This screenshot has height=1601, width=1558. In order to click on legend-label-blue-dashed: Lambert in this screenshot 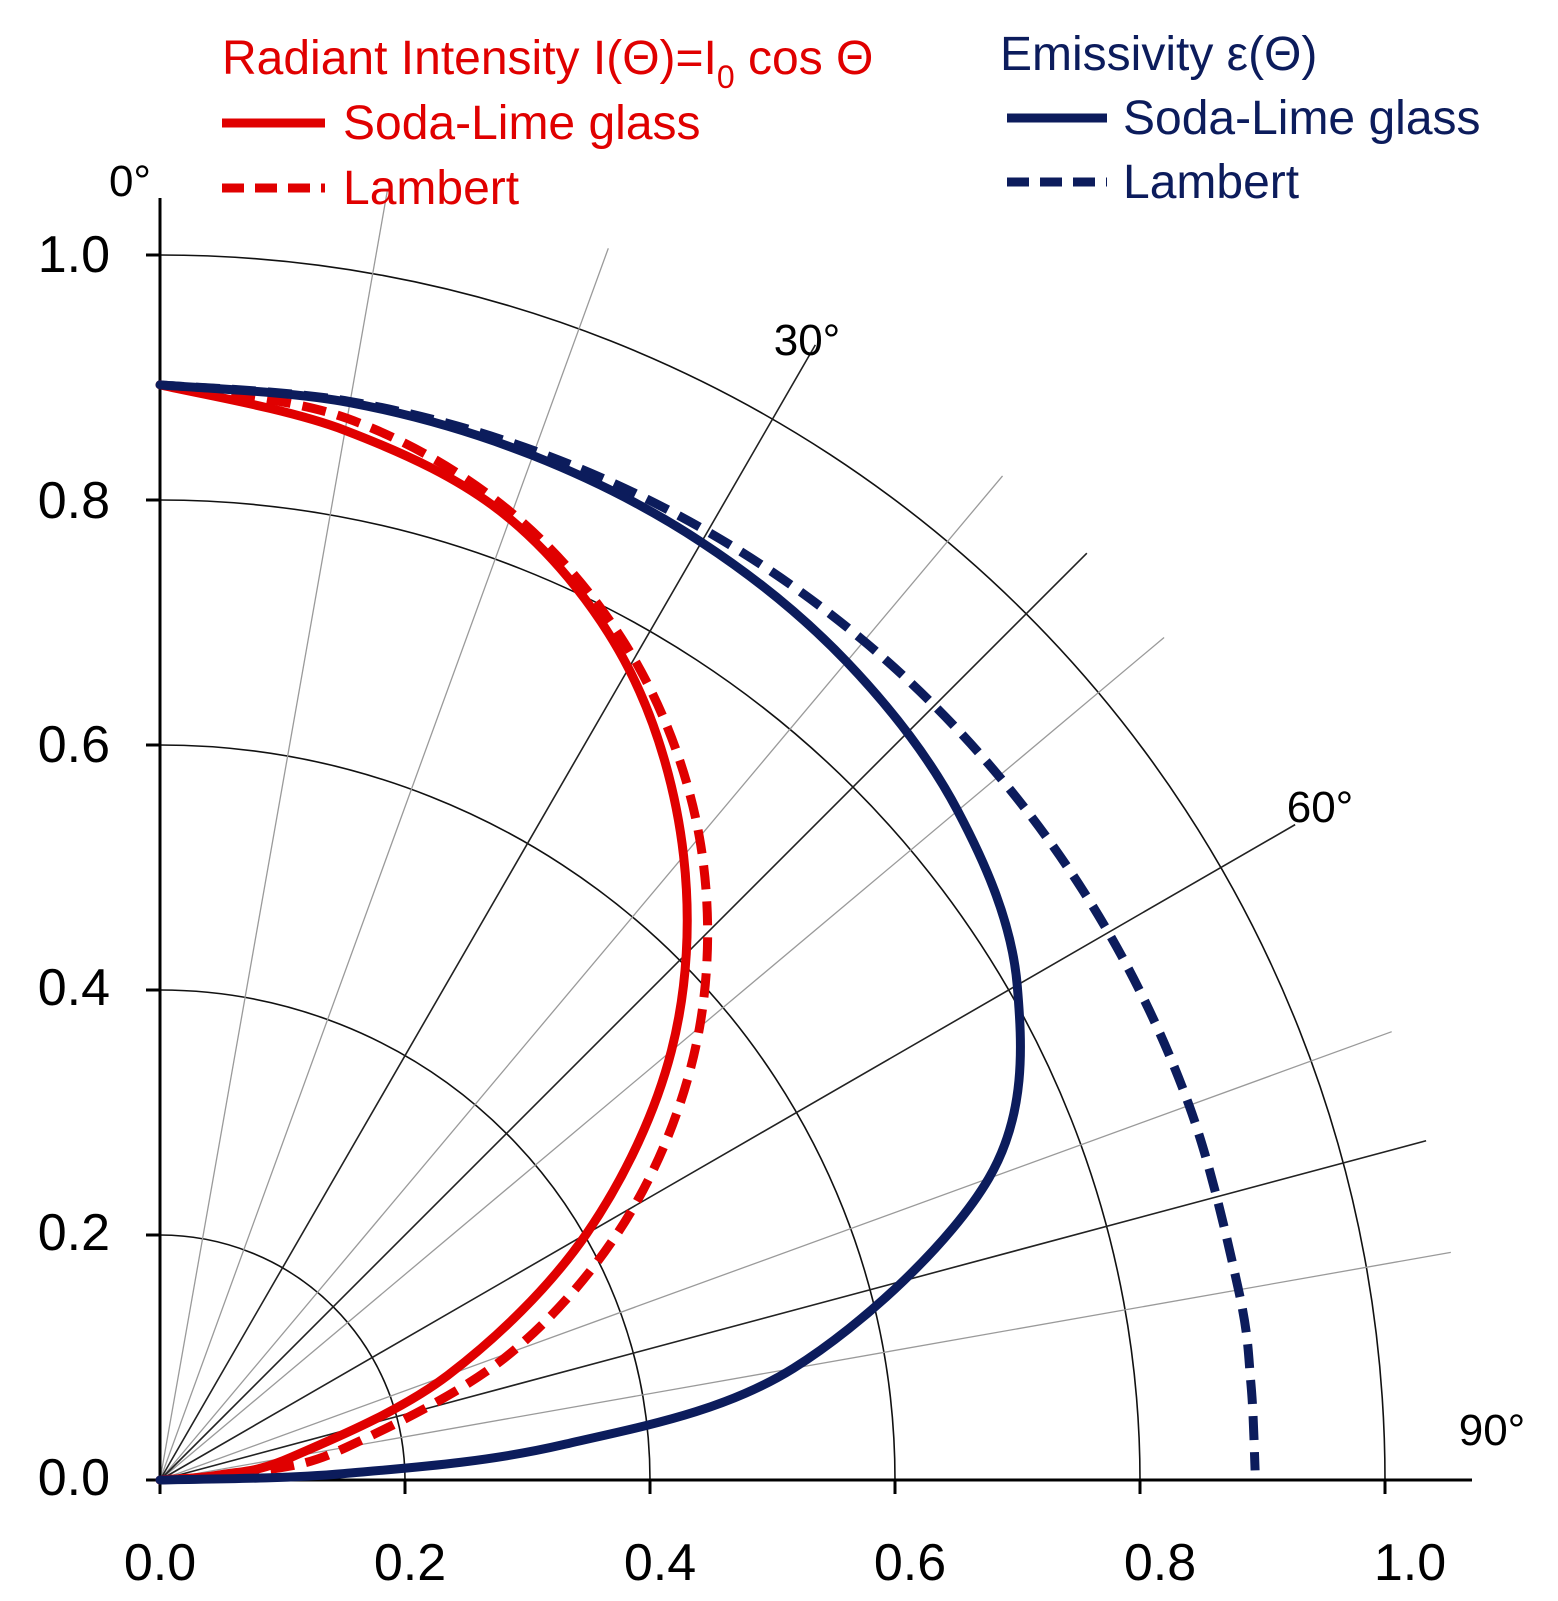, I will do `click(1211, 182)`.